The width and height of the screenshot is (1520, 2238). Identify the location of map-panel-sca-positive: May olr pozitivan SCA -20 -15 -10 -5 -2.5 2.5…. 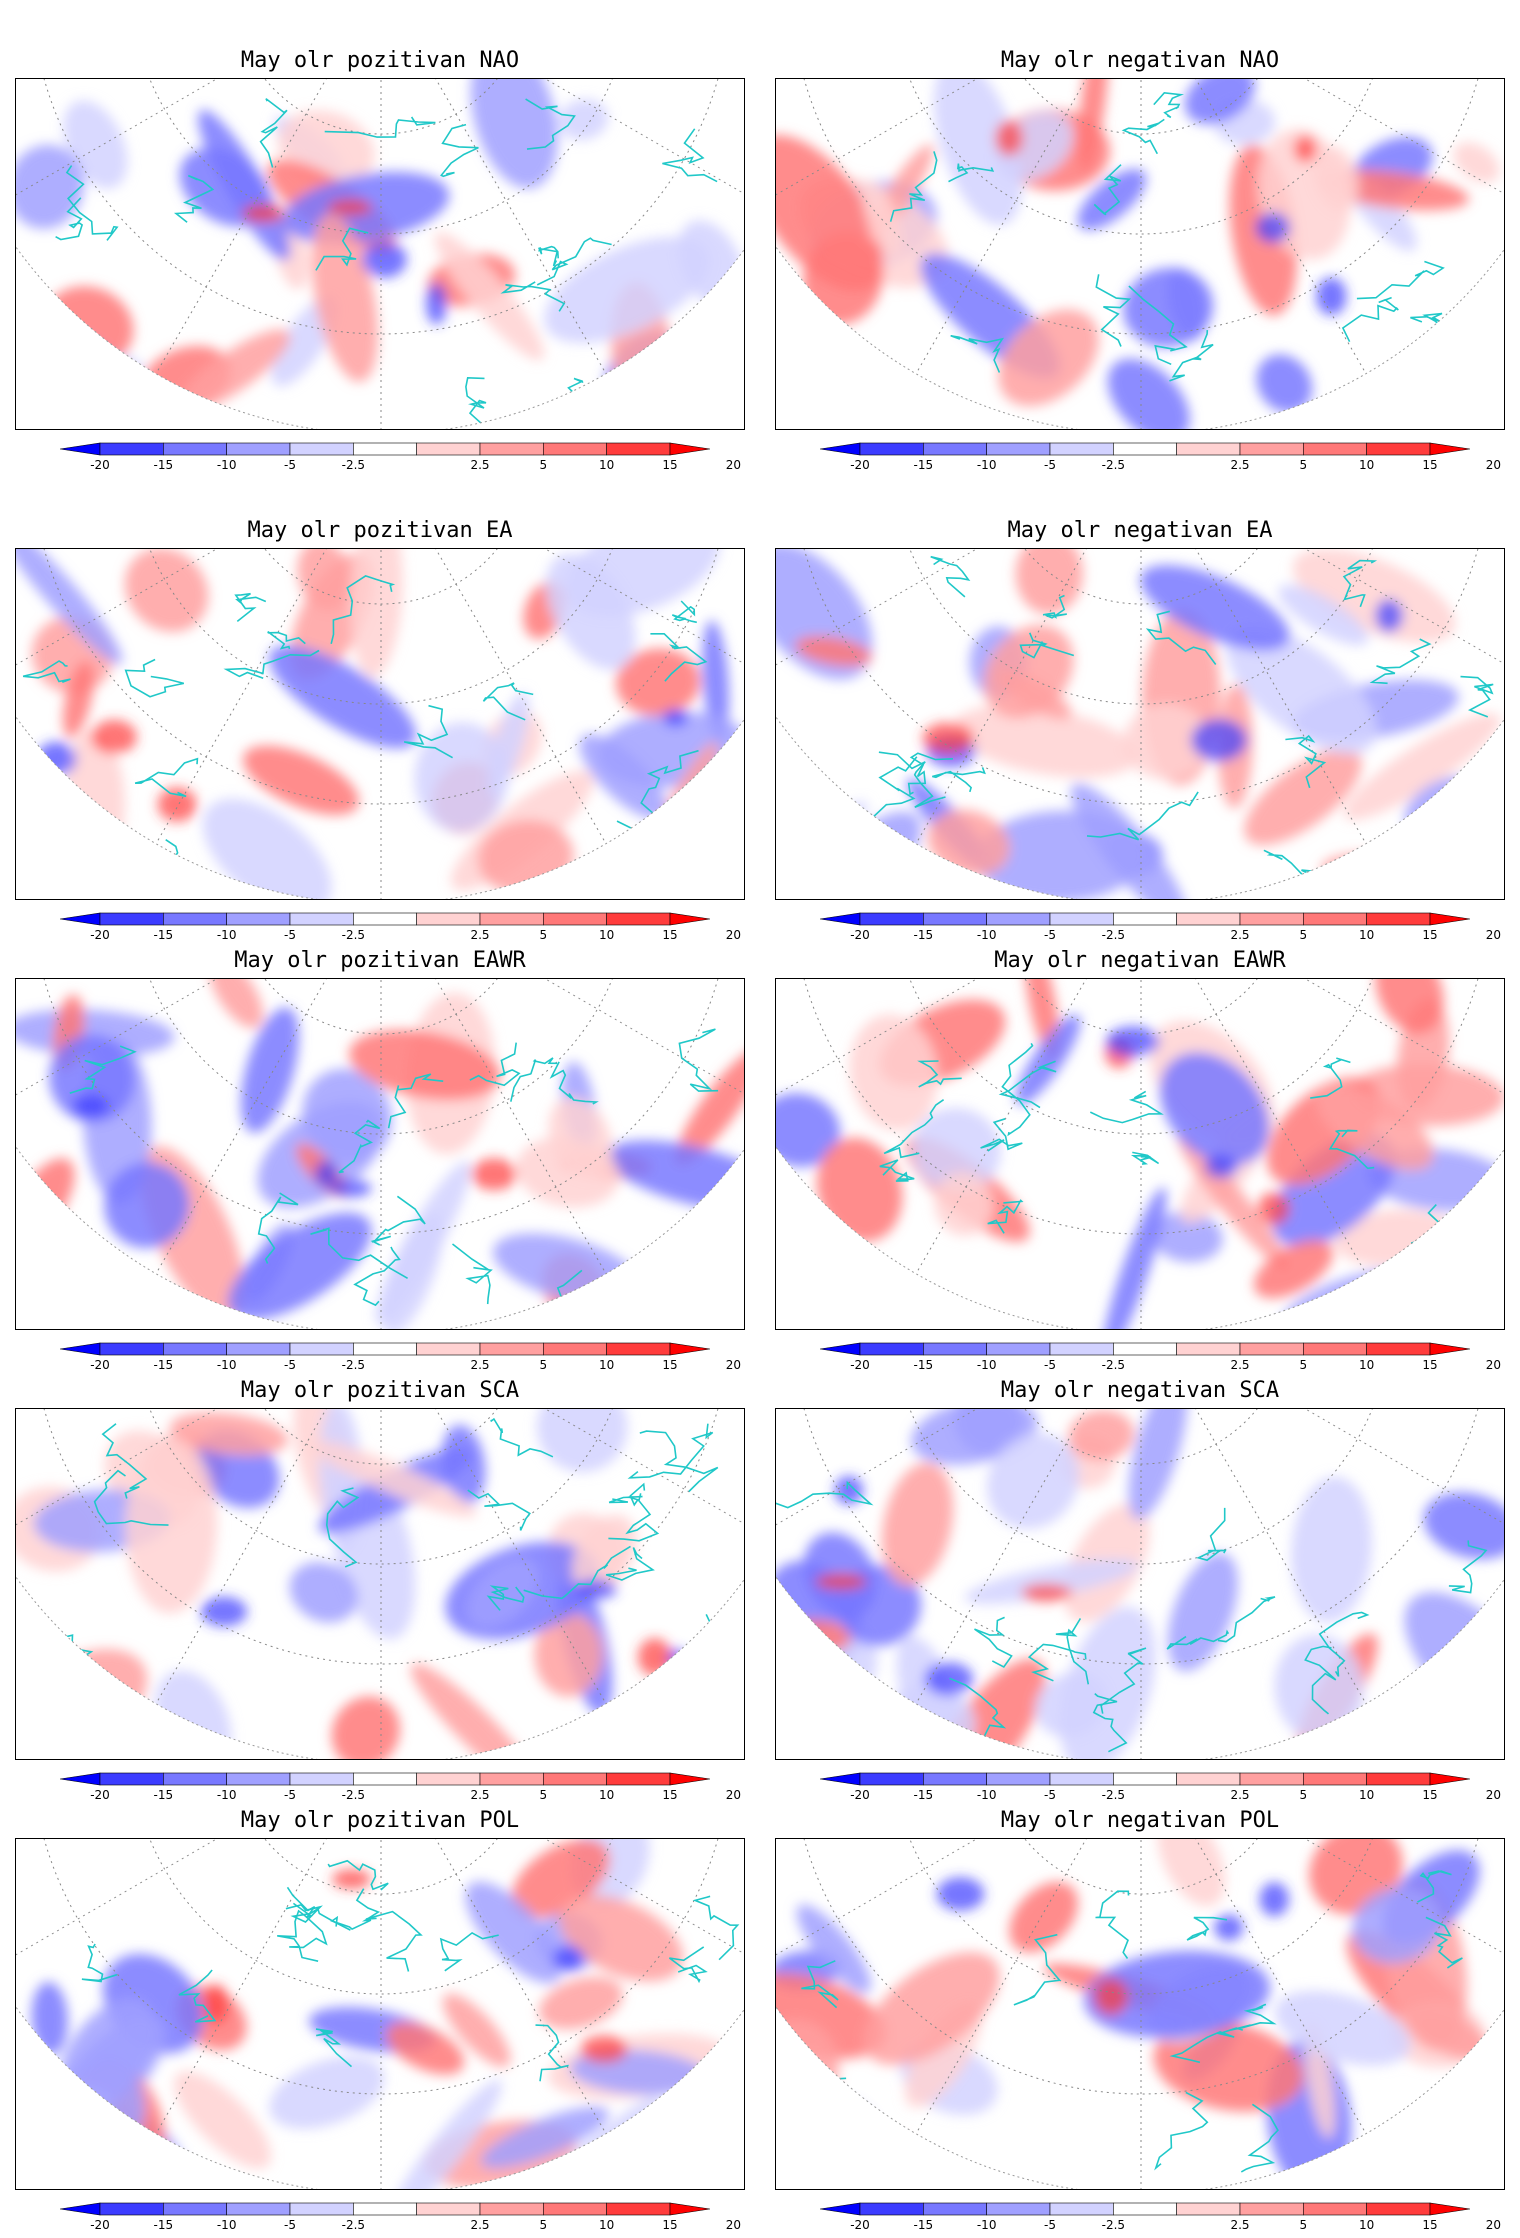
(380, 1566).